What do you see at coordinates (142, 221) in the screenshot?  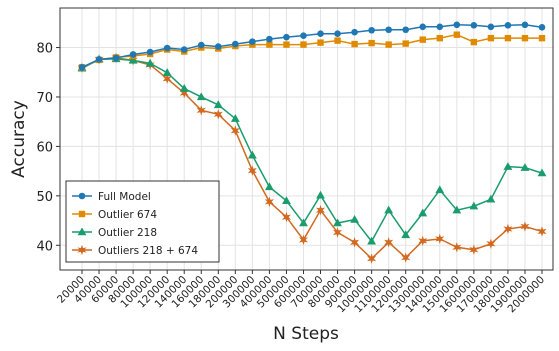 I see `legend-box` at bounding box center [142, 221].